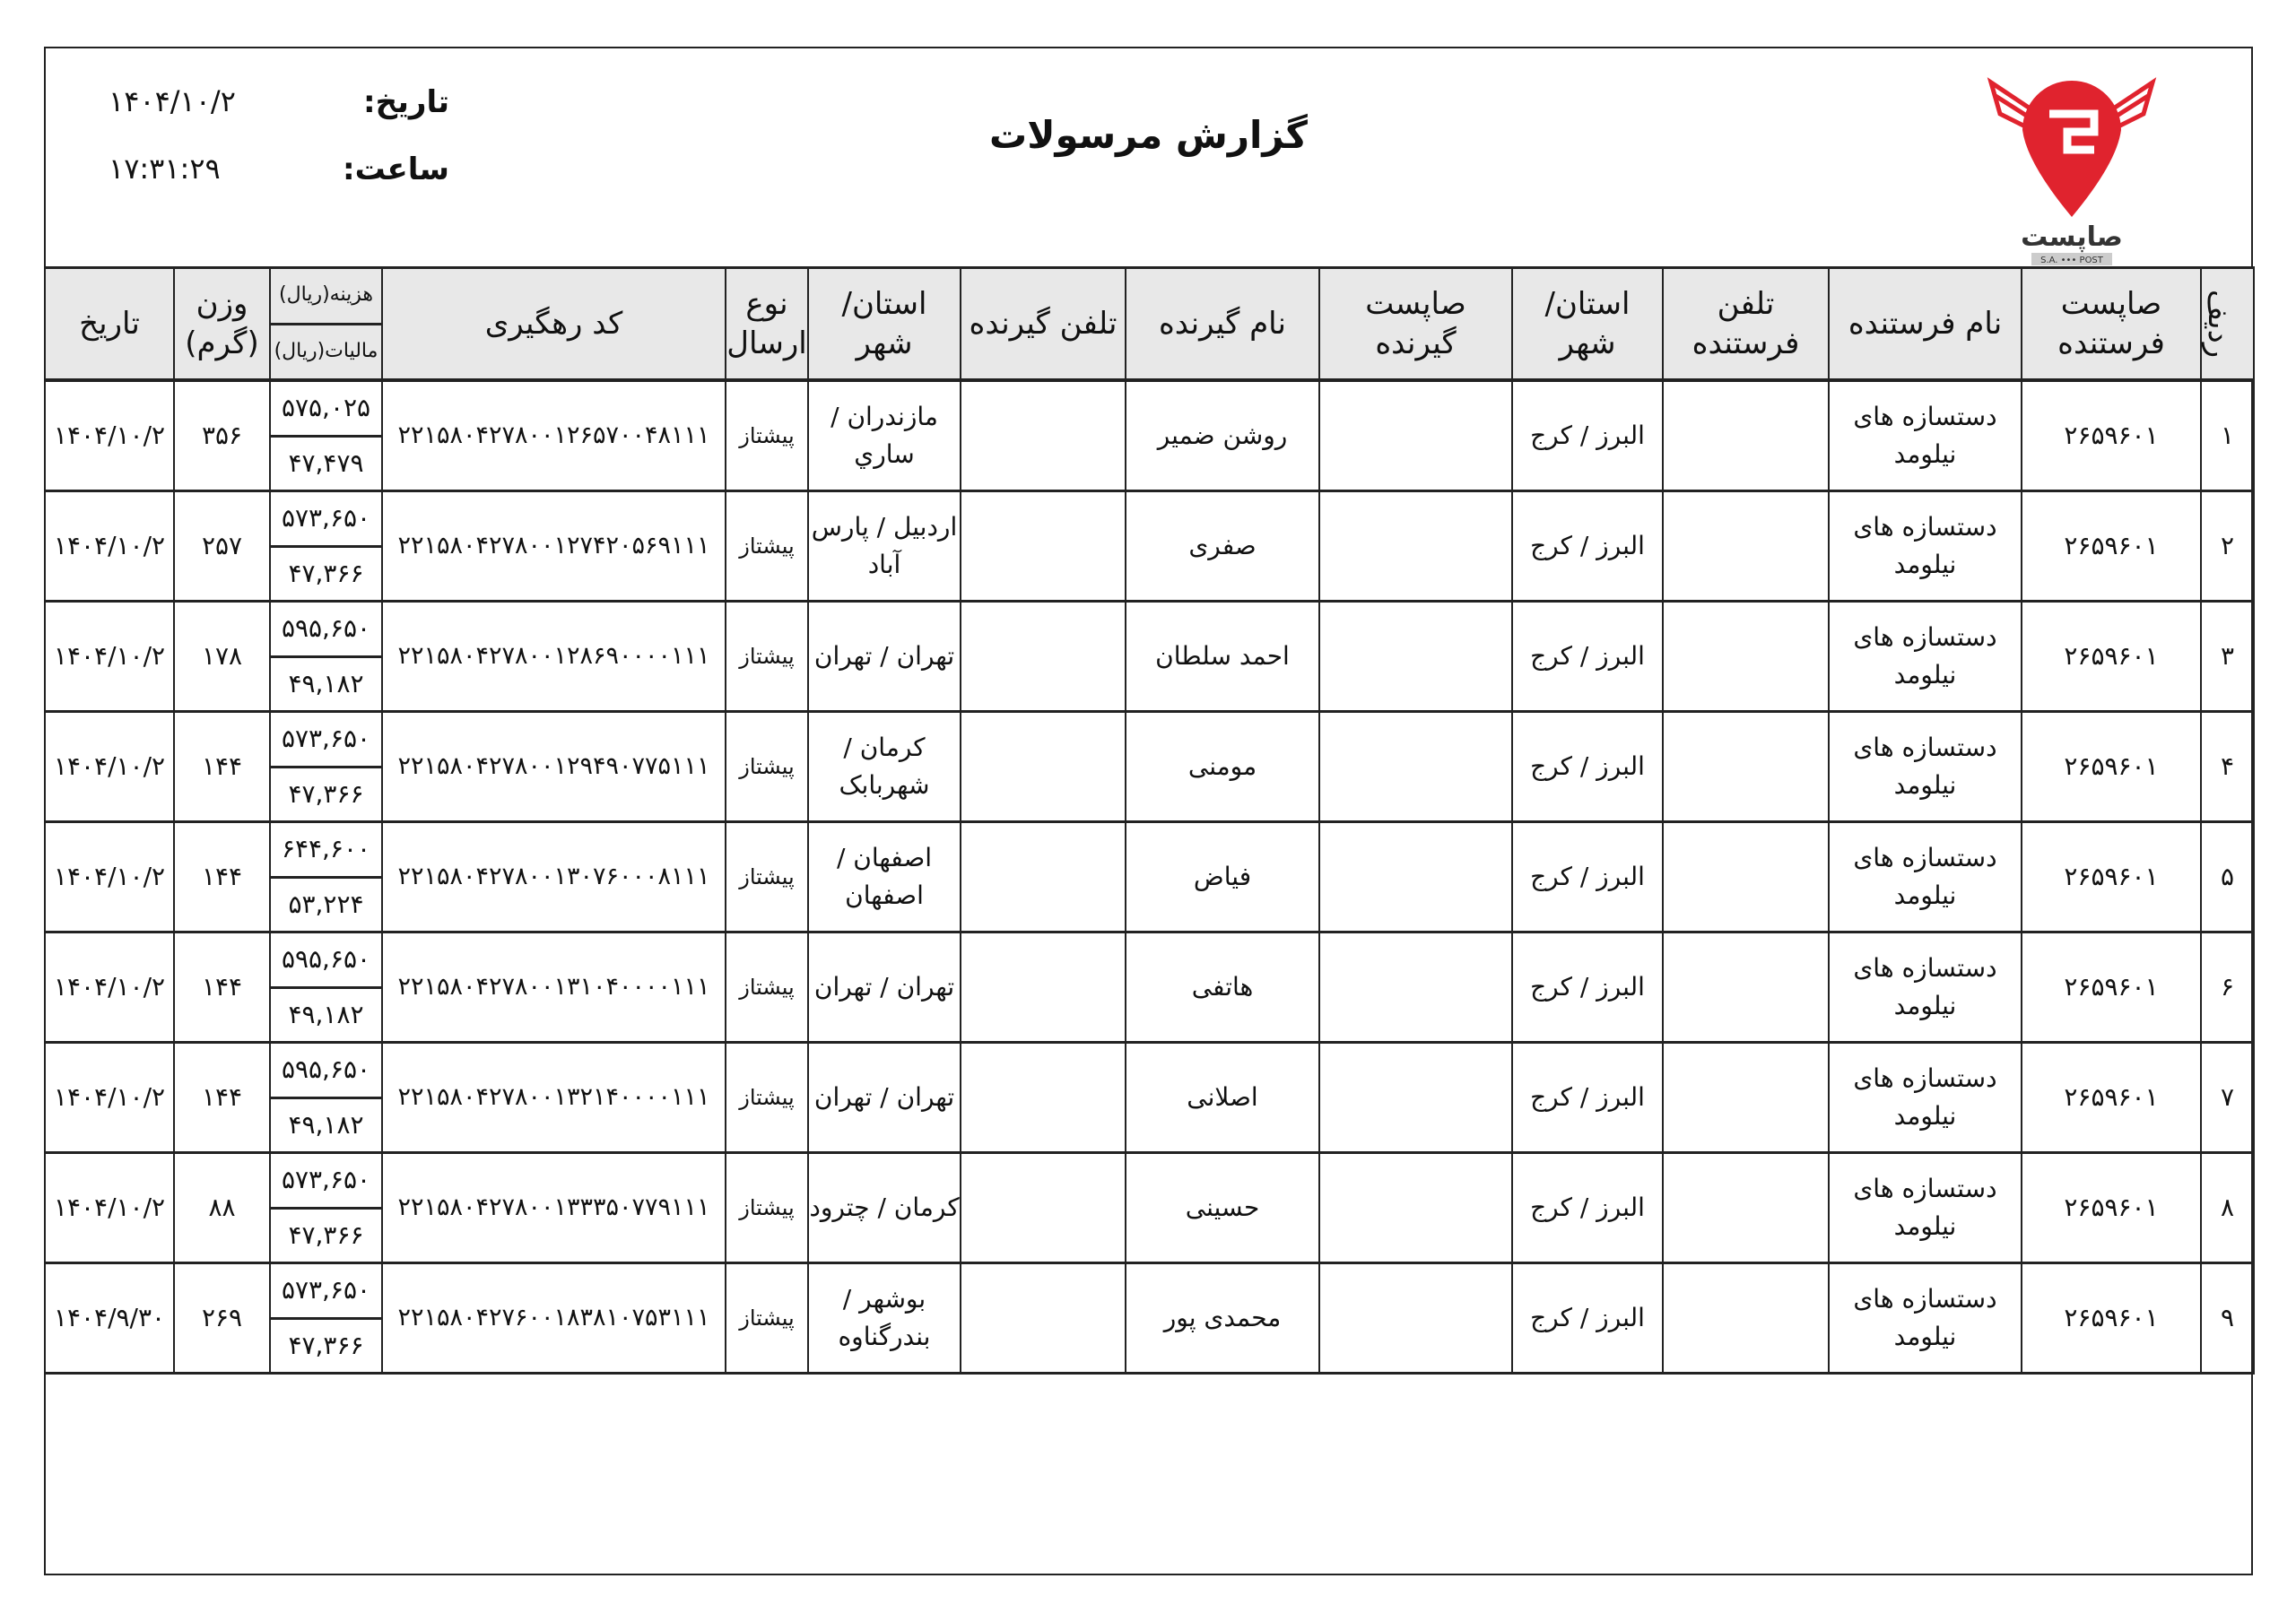 The image size is (2296, 1622). I want to click on cell-weight: ۳۵۶, so click(222, 435).